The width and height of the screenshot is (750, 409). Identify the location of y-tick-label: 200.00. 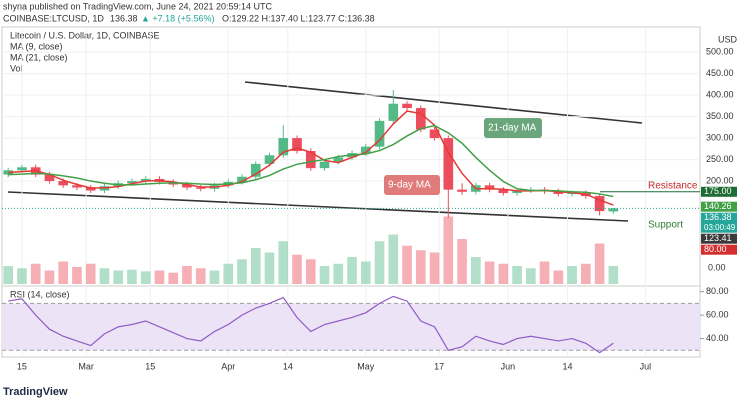
(720, 180).